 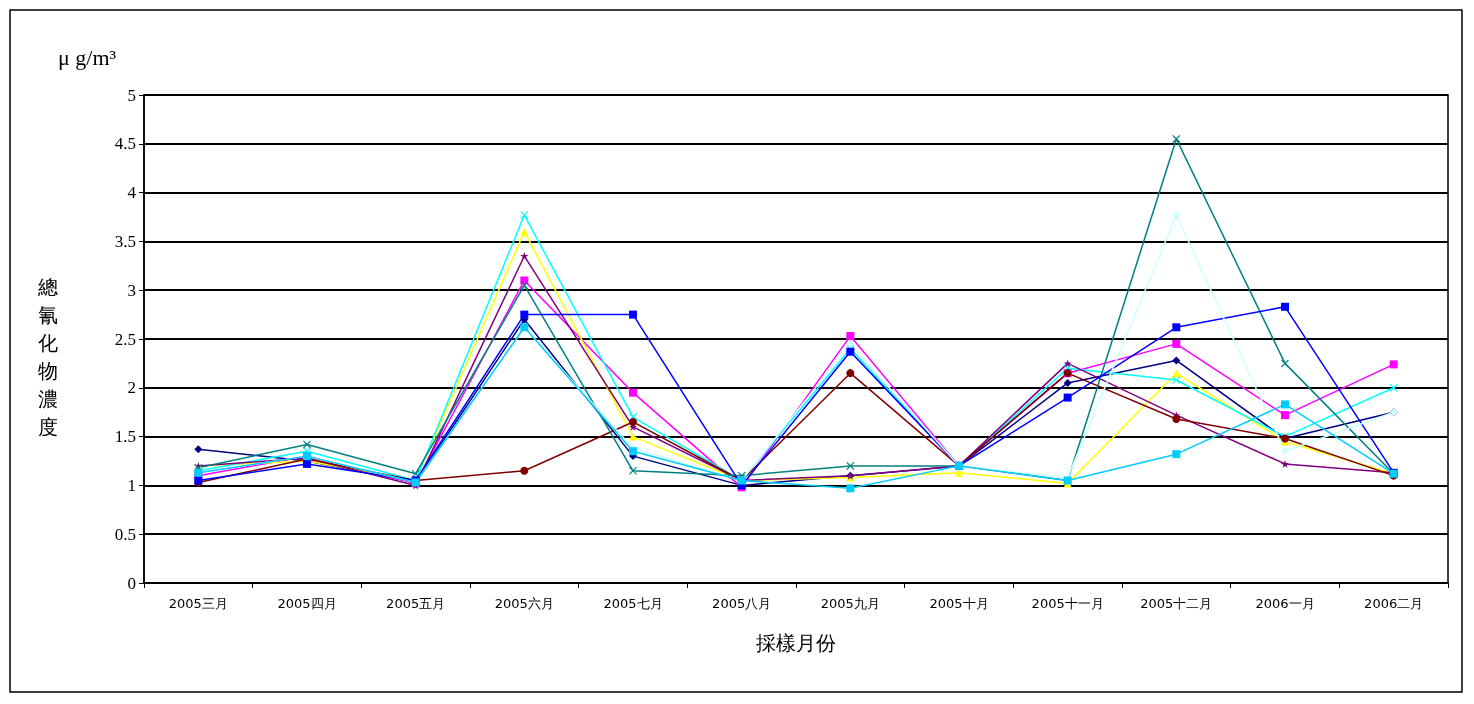 I want to click on y-tick-label: 0.5, so click(x=125, y=534).